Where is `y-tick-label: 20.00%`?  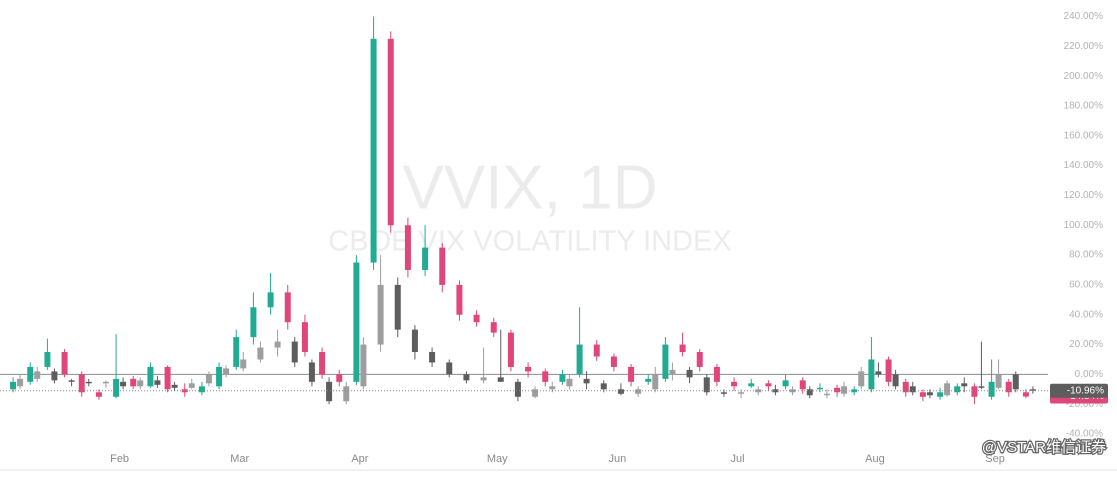
y-tick-label: 20.00% is located at coordinates (1086, 344).